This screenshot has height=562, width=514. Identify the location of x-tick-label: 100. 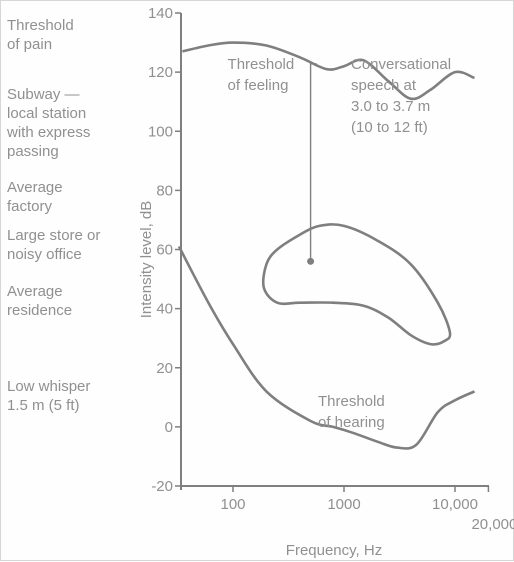
(232, 504).